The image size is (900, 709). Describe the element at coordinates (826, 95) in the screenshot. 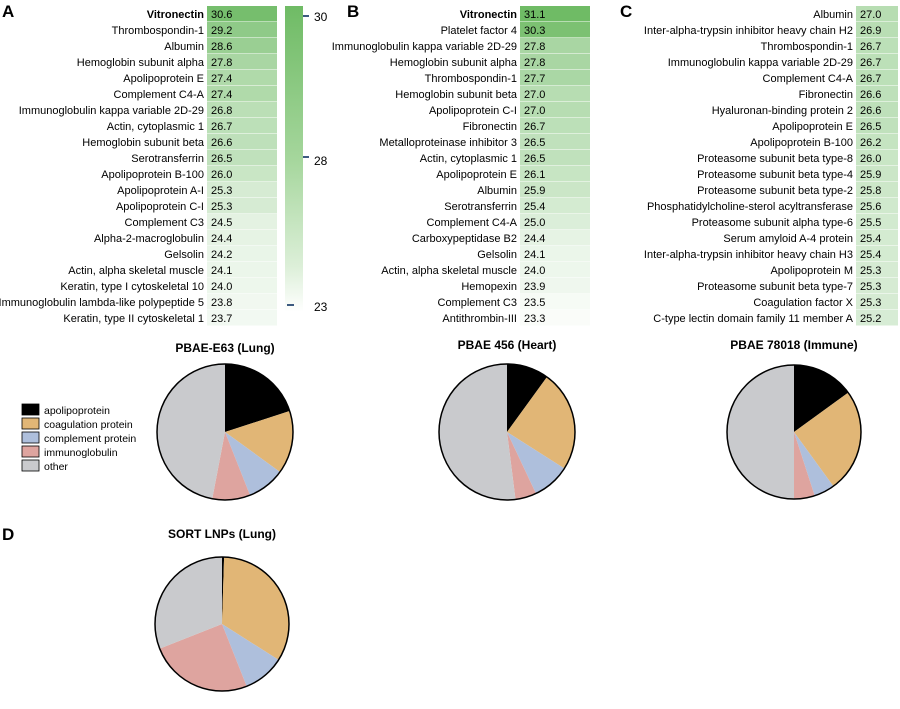

I see `protein-name: Fibronectin` at that location.